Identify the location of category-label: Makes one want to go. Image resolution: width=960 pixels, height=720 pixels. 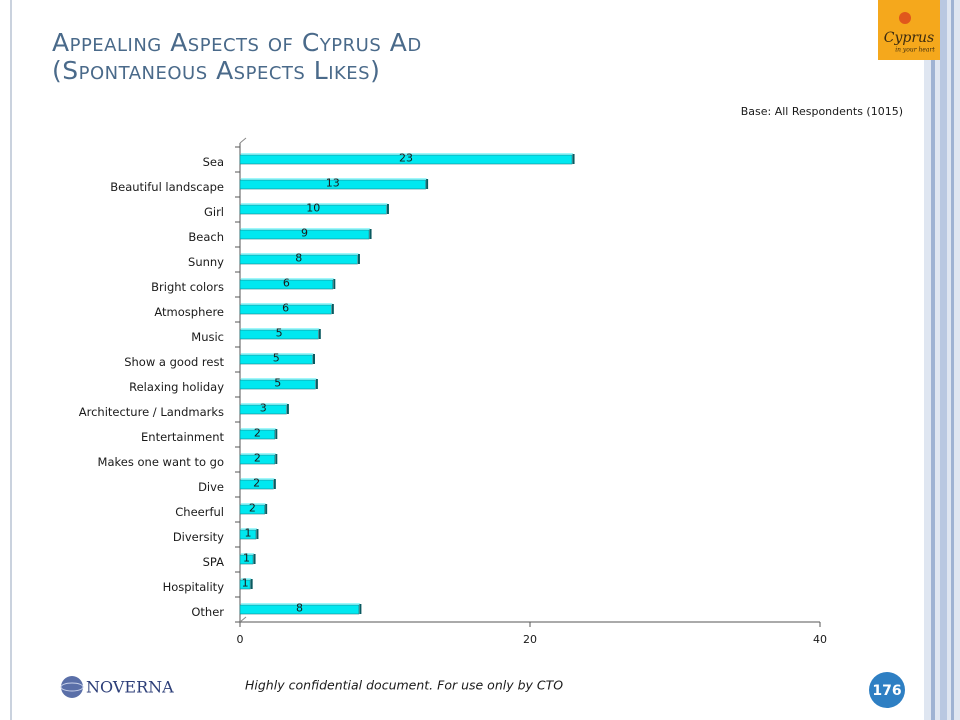
(161, 462).